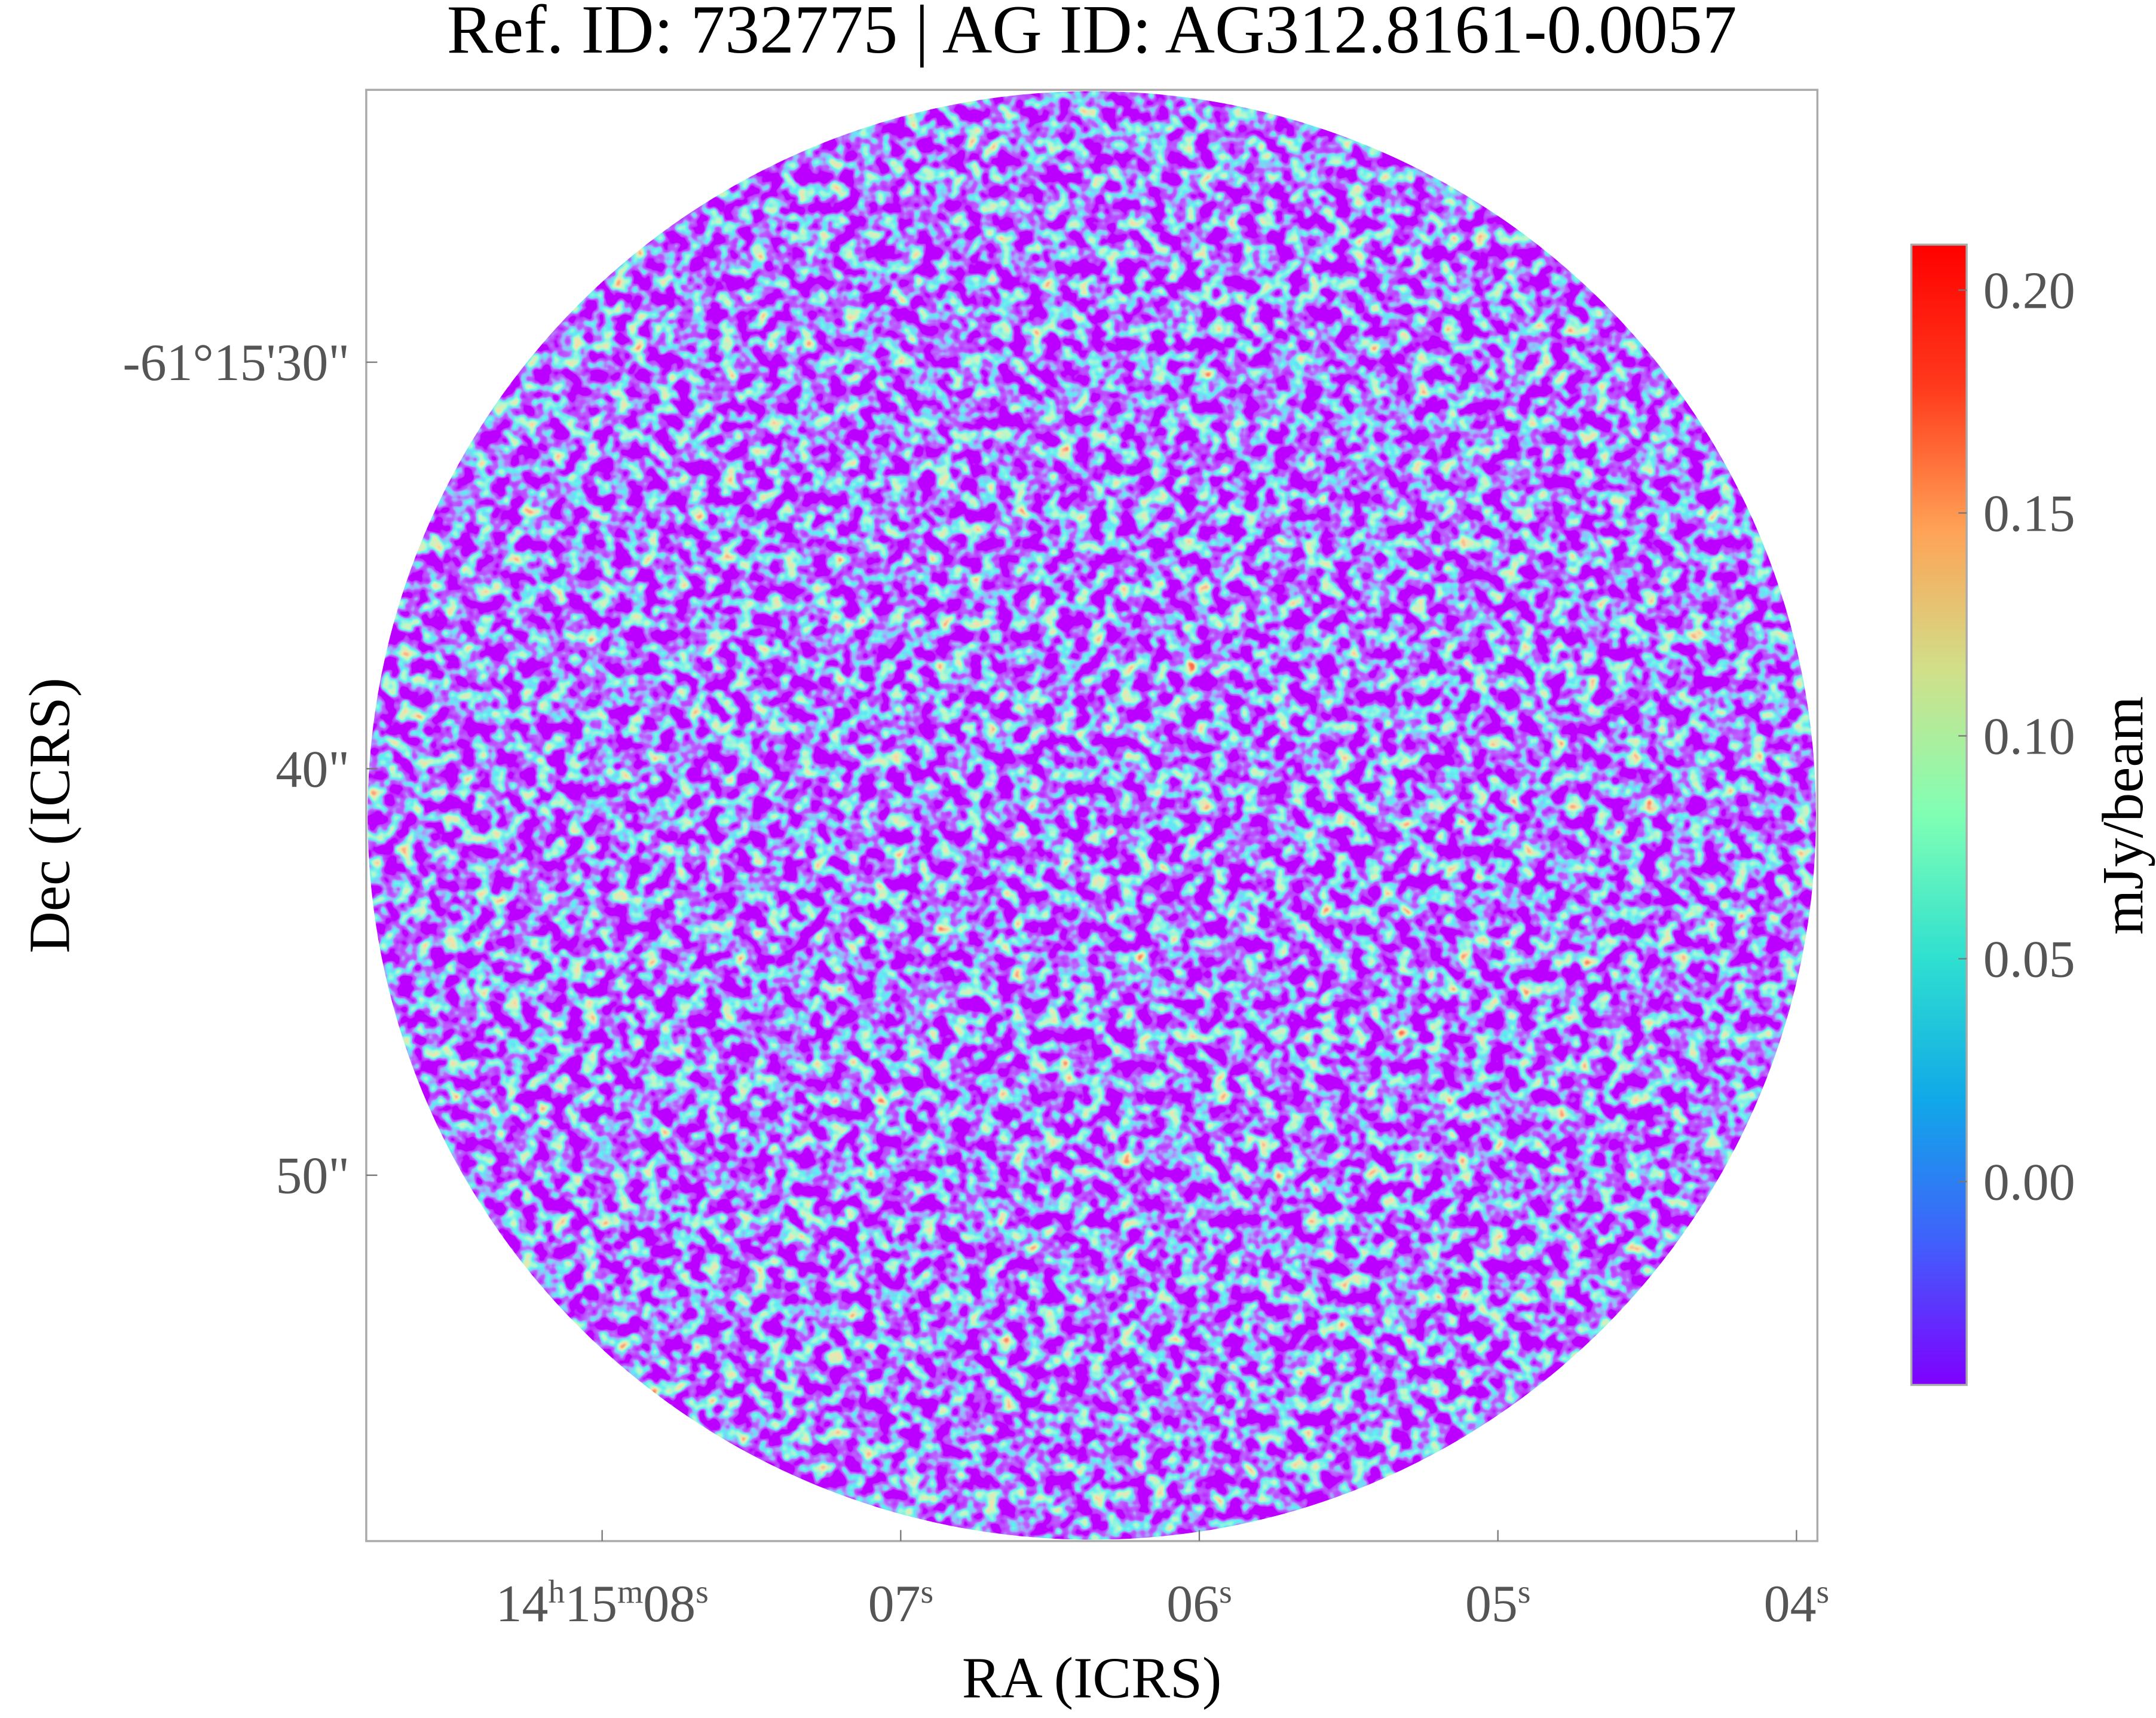  I want to click on x-tick-number: 04, so click(1790, 1604).